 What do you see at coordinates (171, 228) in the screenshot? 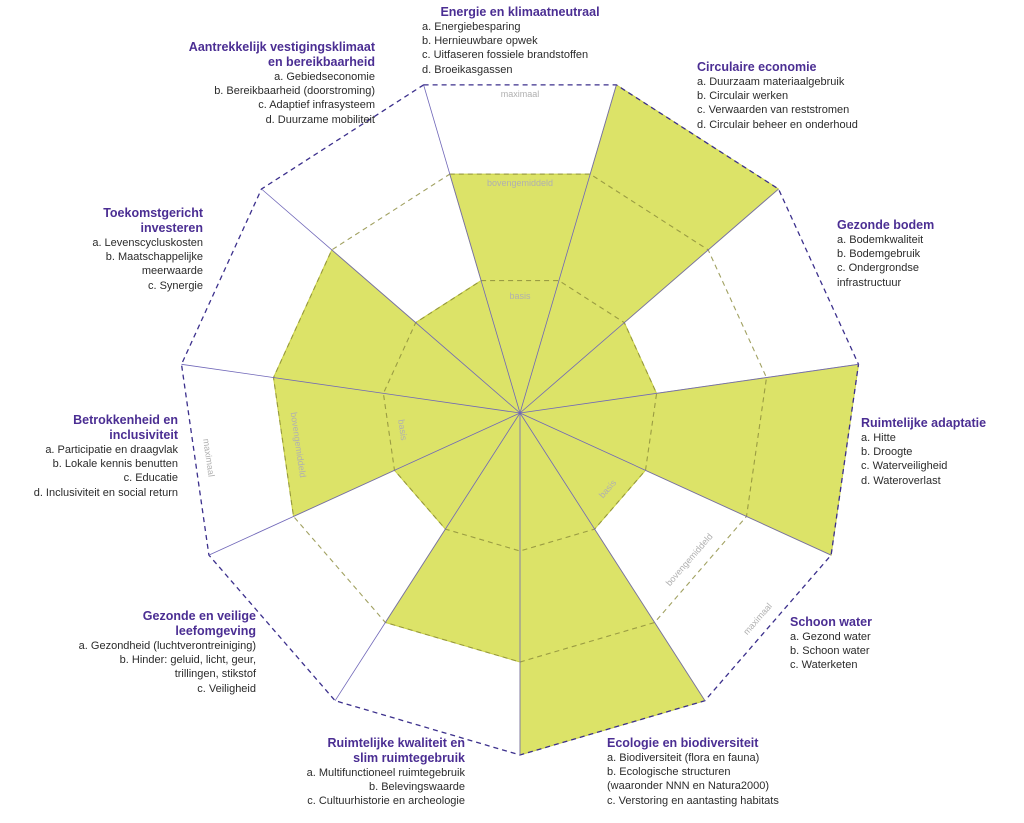
I see `theme-title: investeren` at bounding box center [171, 228].